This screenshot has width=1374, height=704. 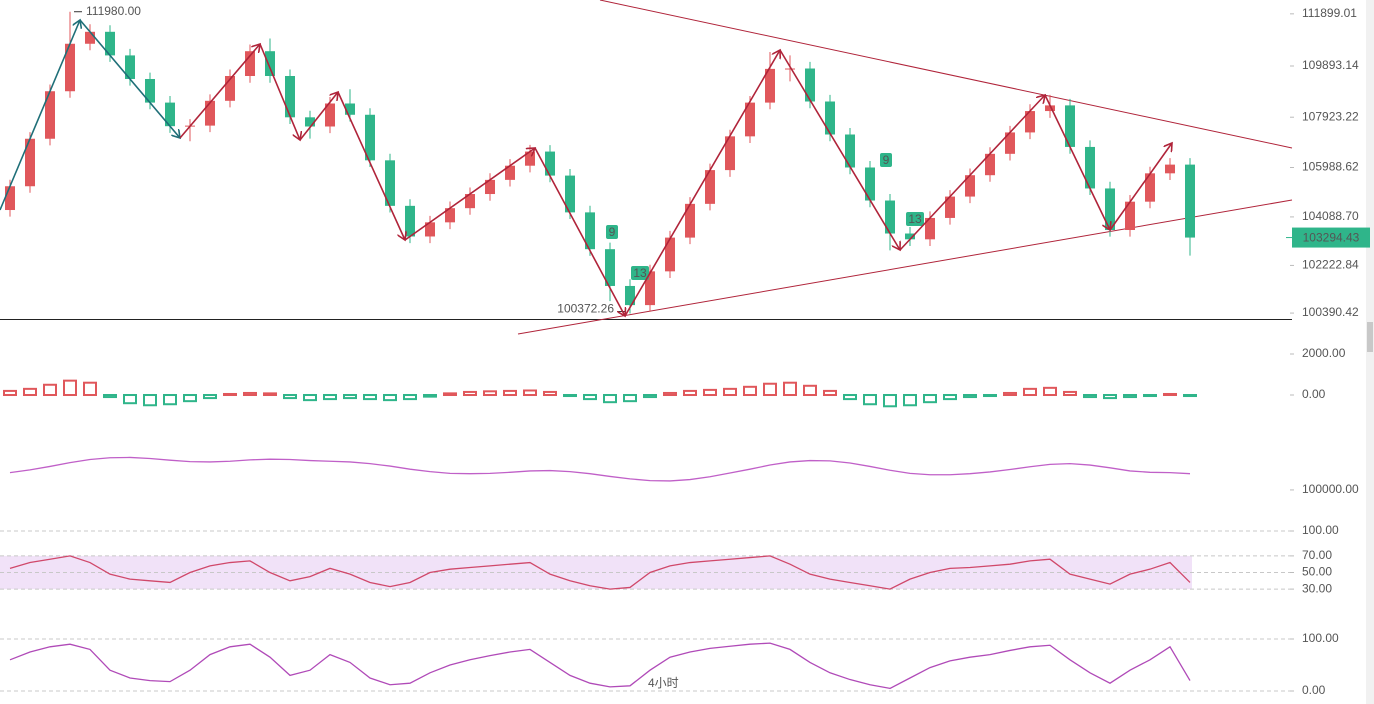 I want to click on y-tick-label: 102222.84, so click(x=1330, y=265).